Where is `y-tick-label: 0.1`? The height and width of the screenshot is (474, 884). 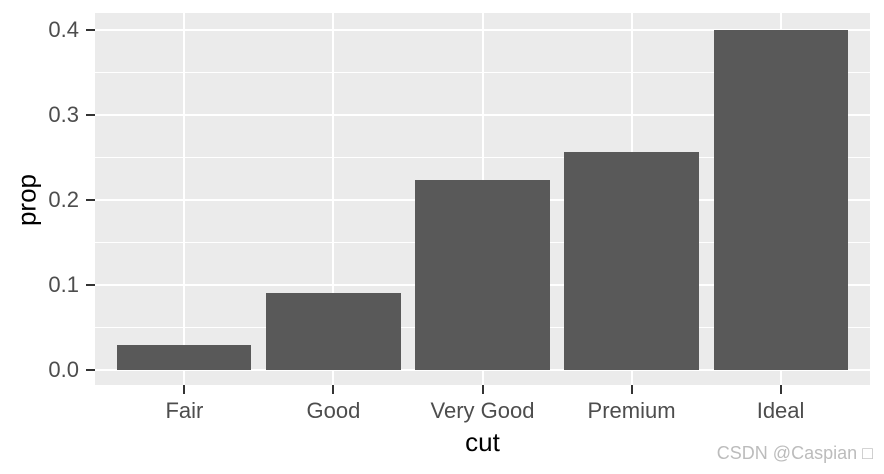
y-tick-label: 0.1 is located at coordinates (63, 284).